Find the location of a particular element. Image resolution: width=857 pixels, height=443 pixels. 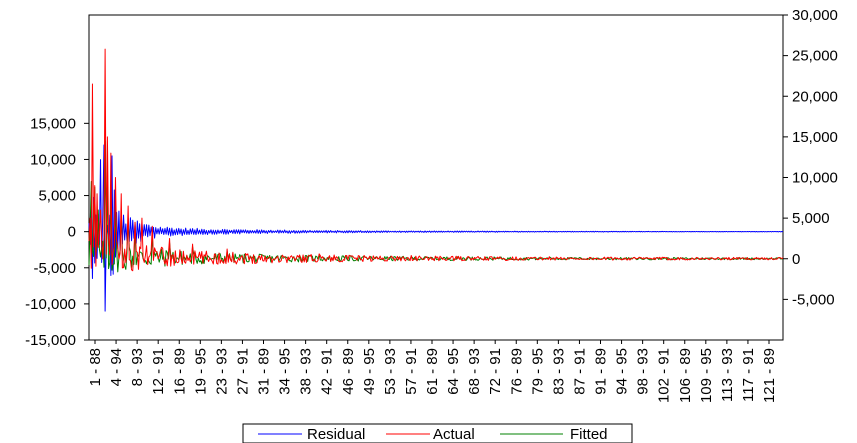

x-axis-tick-label: 46 - 89 is located at coordinates (348, 371).